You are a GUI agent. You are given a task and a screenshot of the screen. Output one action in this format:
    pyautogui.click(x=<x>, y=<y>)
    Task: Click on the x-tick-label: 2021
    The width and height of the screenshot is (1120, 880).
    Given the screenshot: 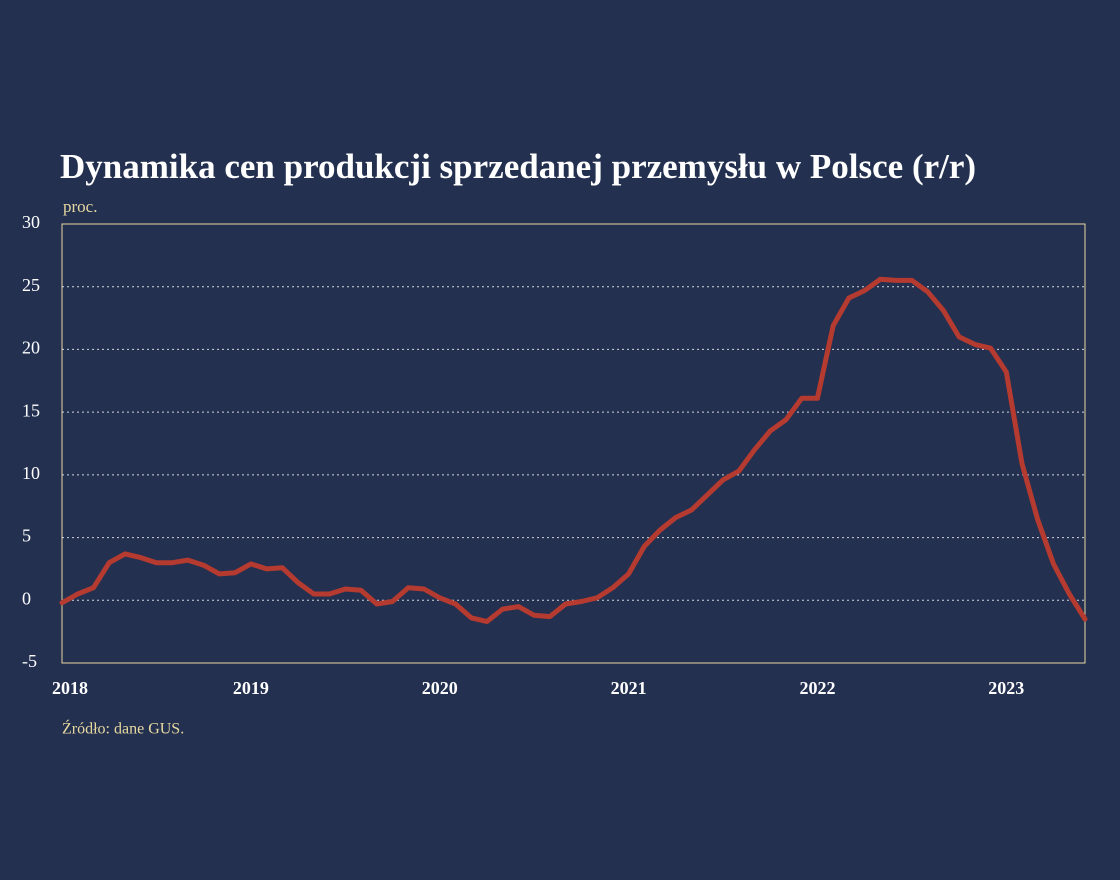 What is the action you would take?
    pyautogui.click(x=629, y=688)
    